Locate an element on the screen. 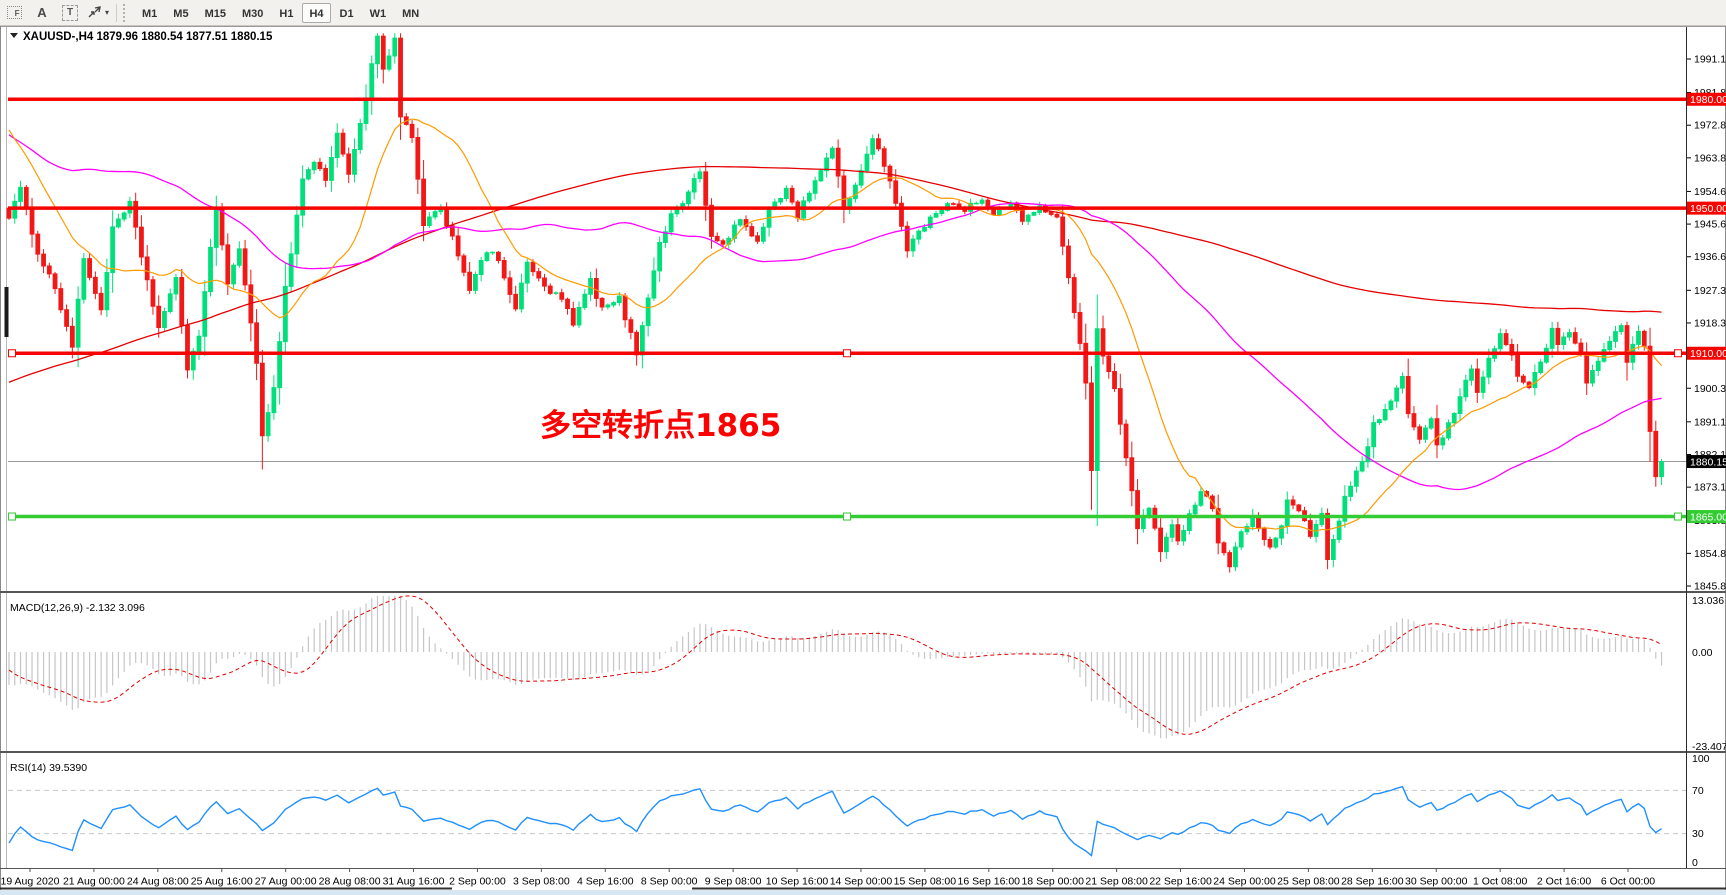 Image resolution: width=1726 pixels, height=895 pixels. arrow-objects-button: ▾ is located at coordinates (98, 13).